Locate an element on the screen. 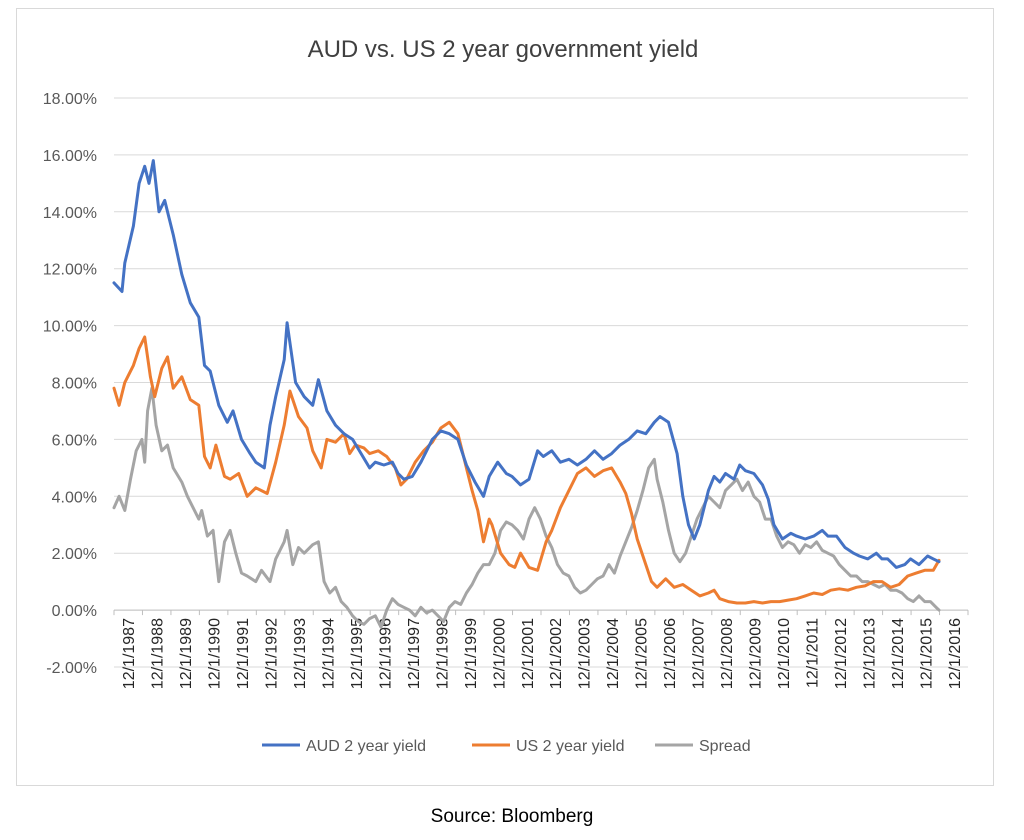 Image resolution: width=1024 pixels, height=840 pixels. y-tick-label: 12.00% is located at coordinates (70, 270).